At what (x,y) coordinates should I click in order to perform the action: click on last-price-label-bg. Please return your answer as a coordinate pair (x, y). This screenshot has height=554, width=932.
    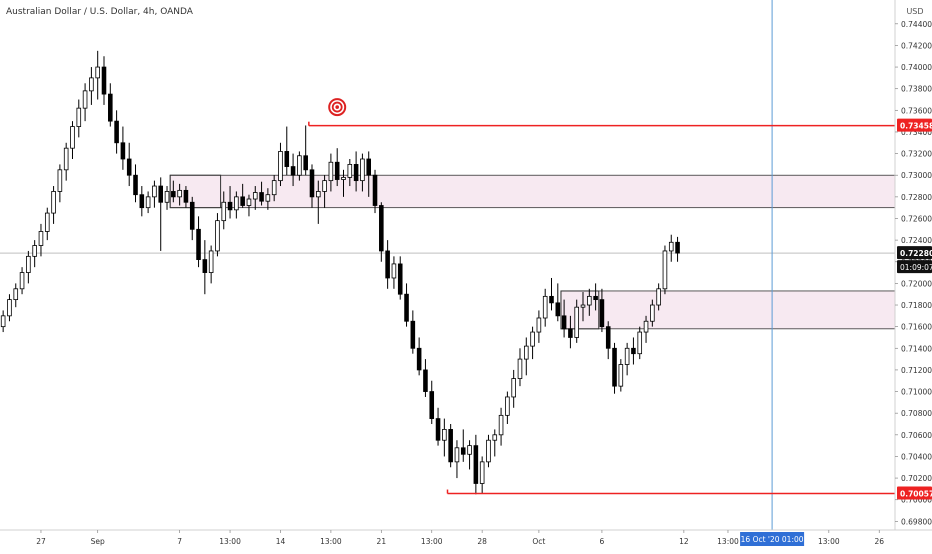
    Looking at the image, I should click on (914, 253).